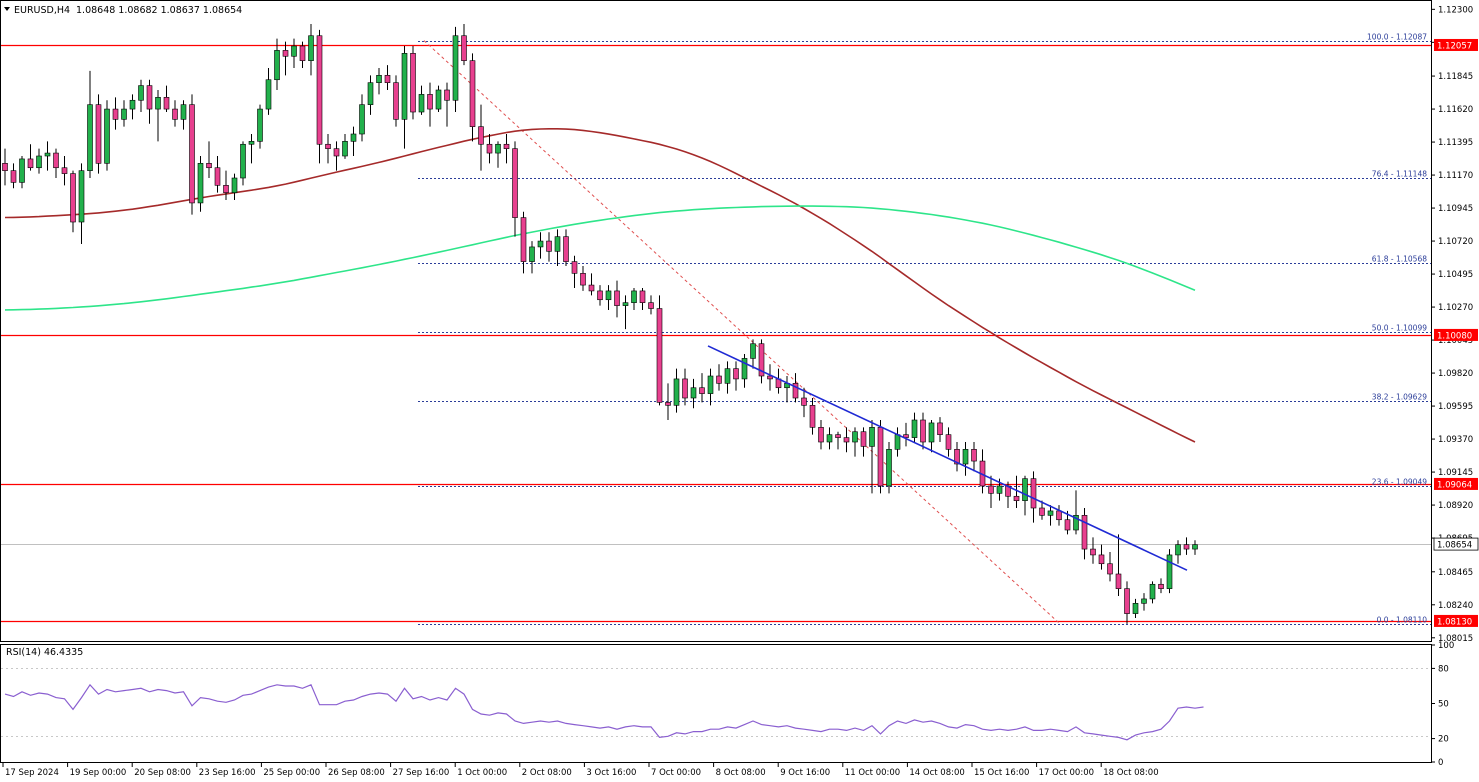 This screenshot has height=782, width=1479. I want to click on level-price-tag-text: 1.12057, so click(1454, 46).